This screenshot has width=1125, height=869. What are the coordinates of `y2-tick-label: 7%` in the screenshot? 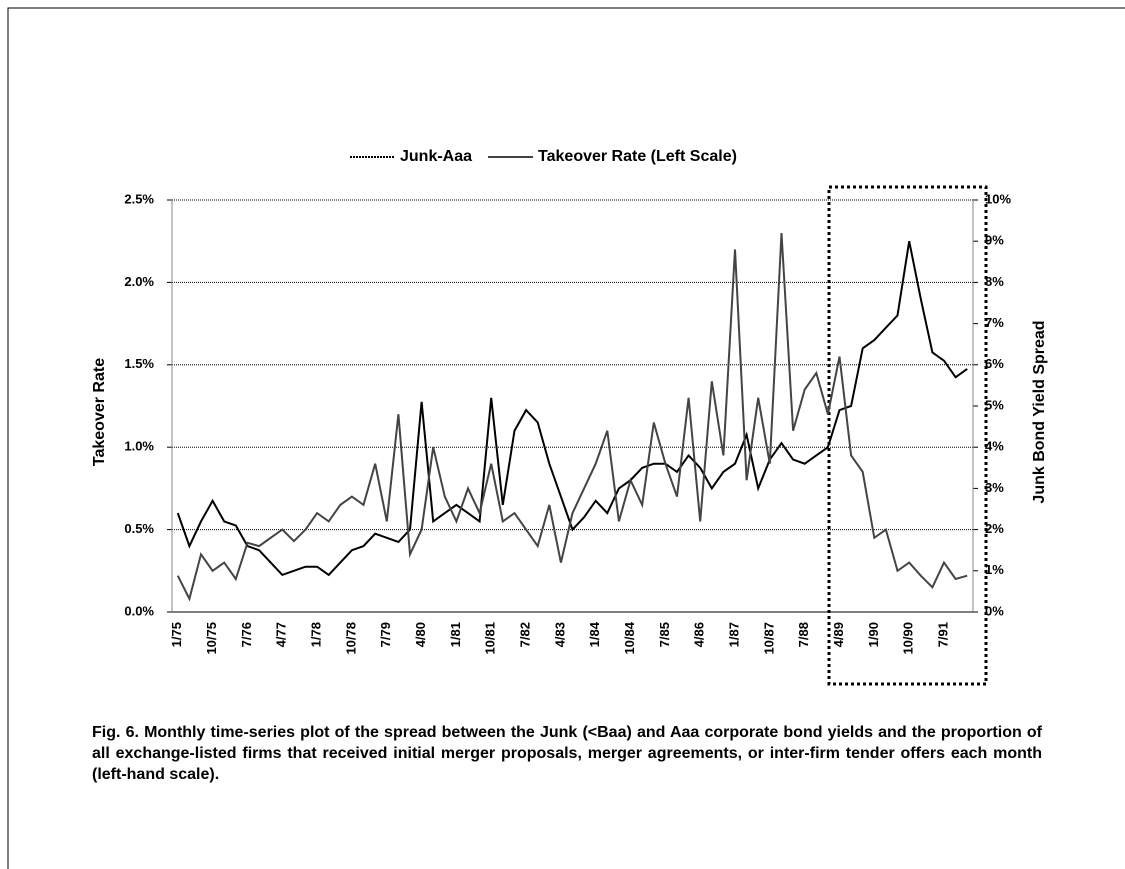 It's located at (994, 322).